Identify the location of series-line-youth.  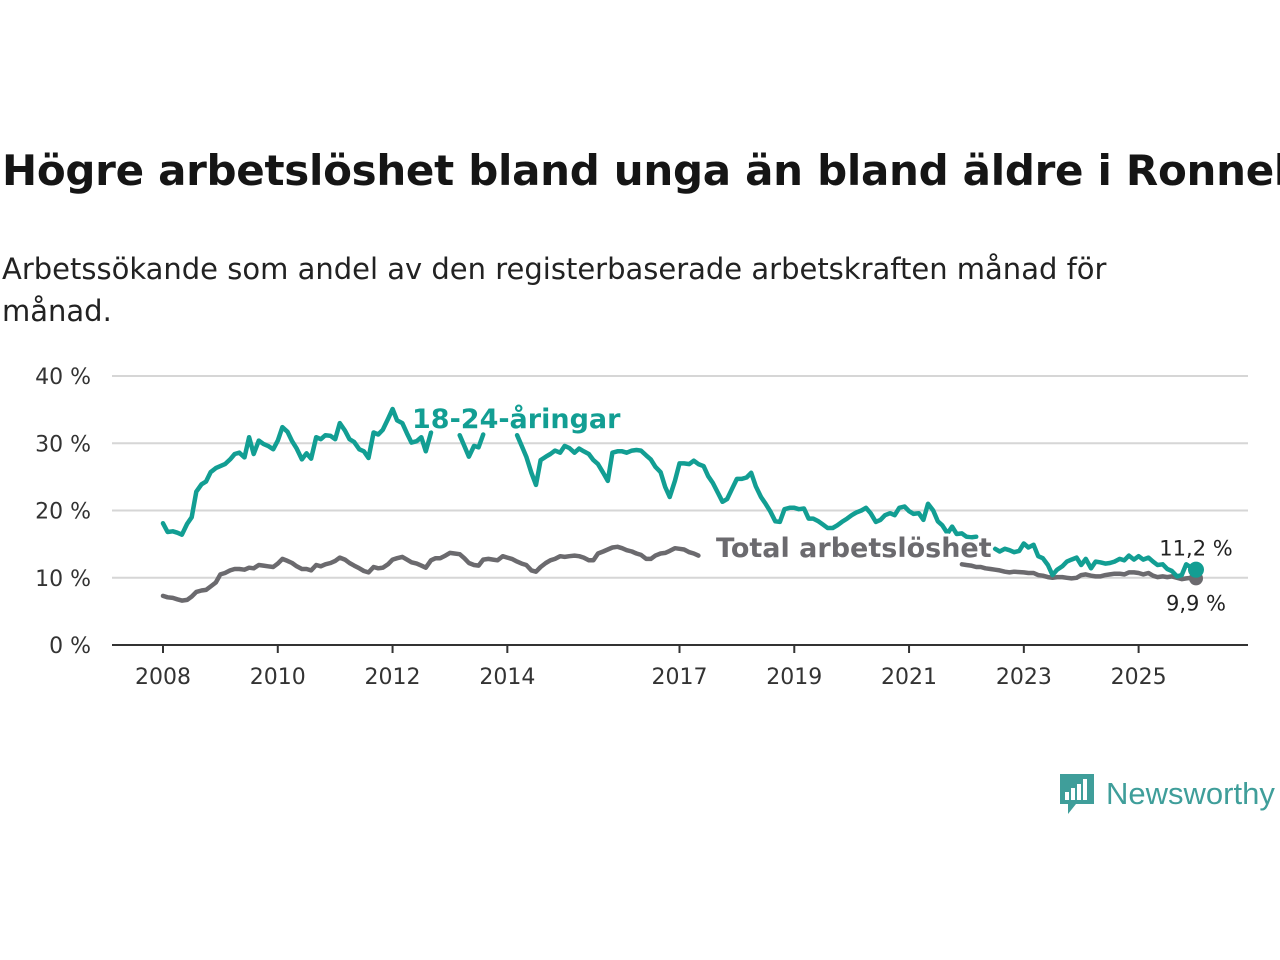
(679, 492).